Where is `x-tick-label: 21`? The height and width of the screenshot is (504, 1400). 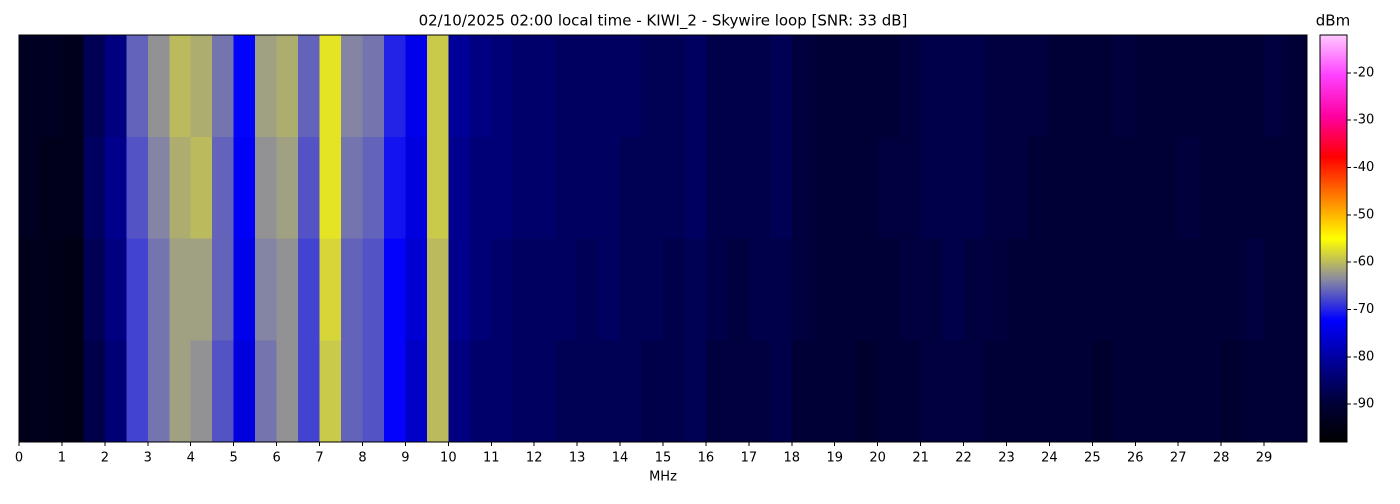
x-tick-label: 21 is located at coordinates (920, 458).